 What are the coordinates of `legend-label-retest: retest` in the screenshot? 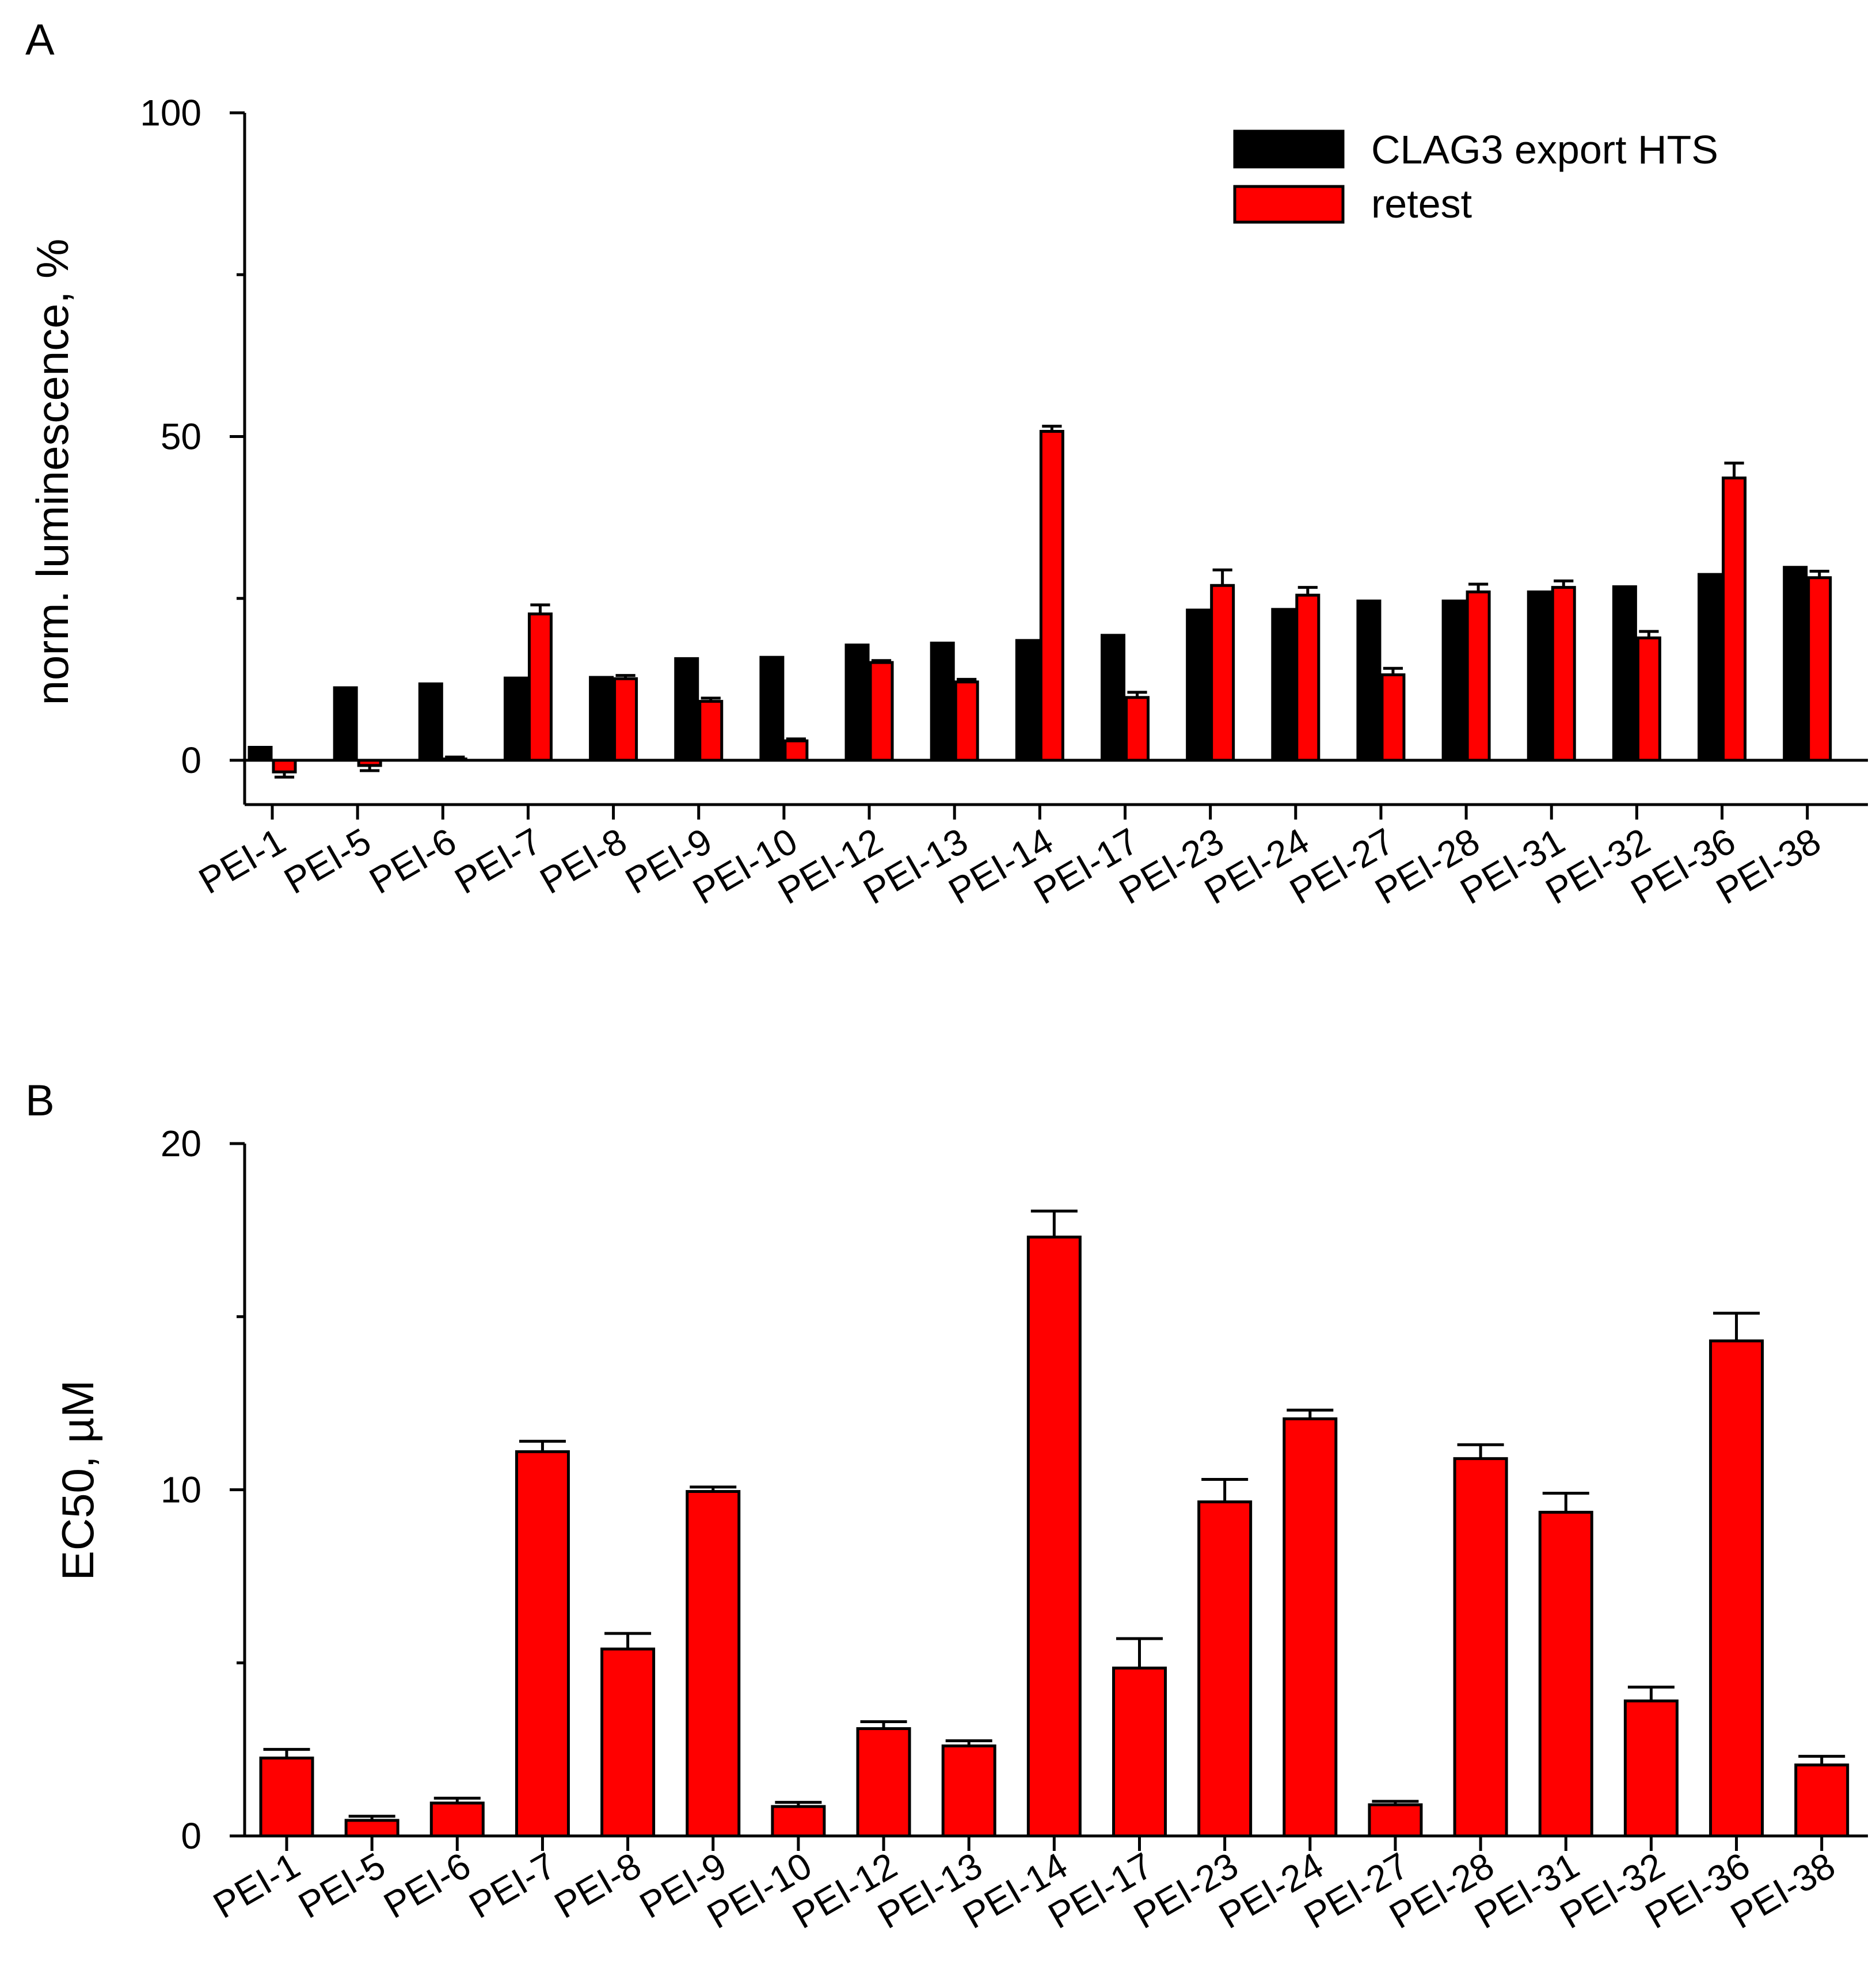 It's located at (1421, 203).